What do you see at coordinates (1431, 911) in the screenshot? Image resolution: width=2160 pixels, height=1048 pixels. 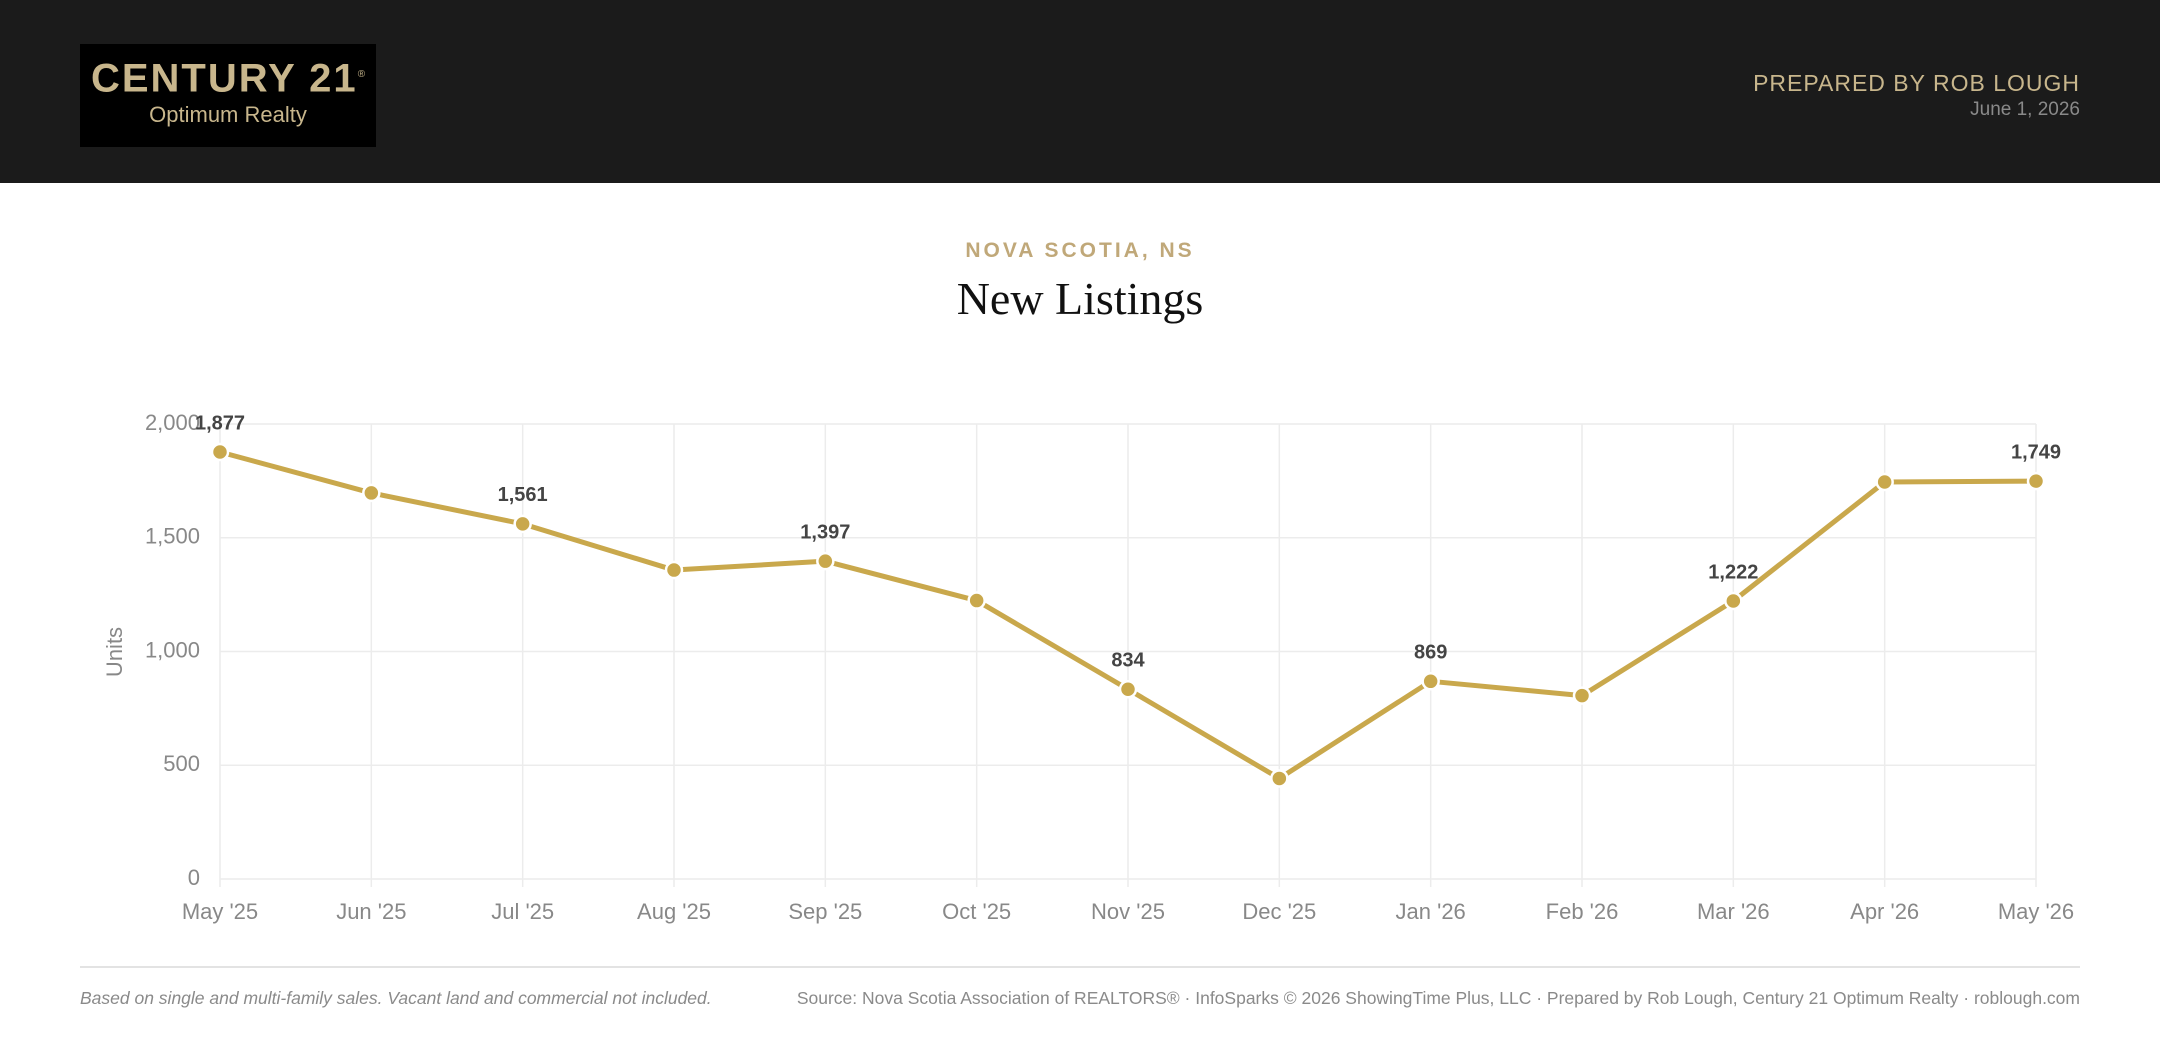 I see `x-tick-label: Jan '26` at bounding box center [1431, 911].